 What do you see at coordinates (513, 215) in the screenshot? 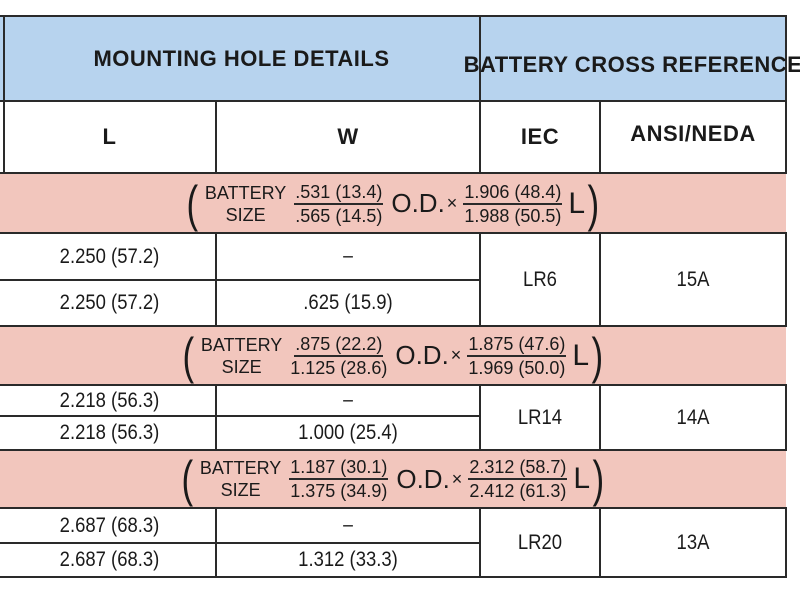
I see `length-max: 1.988 (50.5)` at bounding box center [513, 215].